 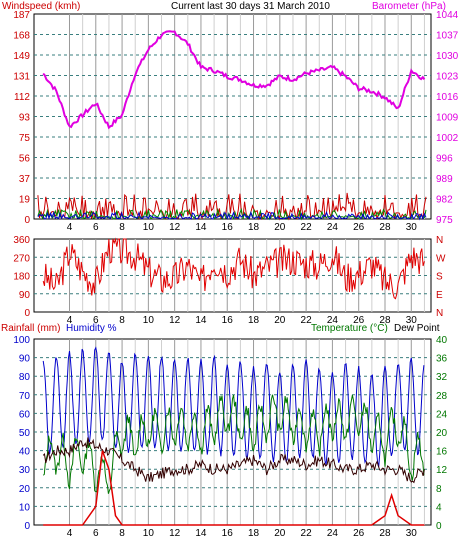 I want to click on y-tick-label: 30, so click(x=25, y=470).